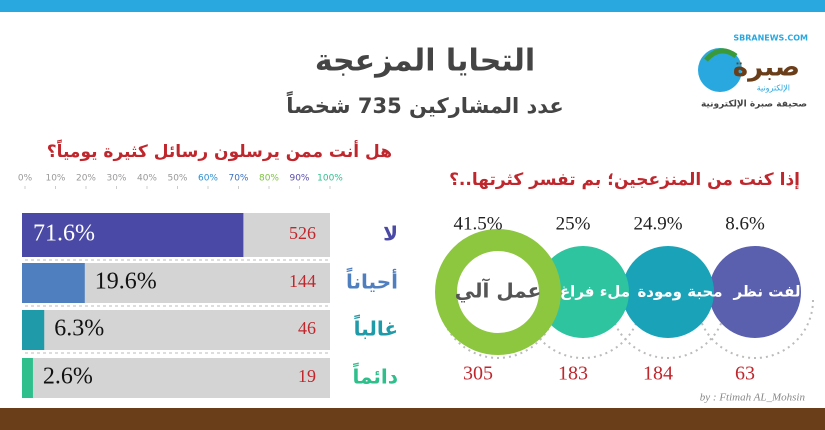 Image resolution: width=825 pixels, height=430 pixels. I want to click on ring-label: محبة ومودة, so click(679, 292).